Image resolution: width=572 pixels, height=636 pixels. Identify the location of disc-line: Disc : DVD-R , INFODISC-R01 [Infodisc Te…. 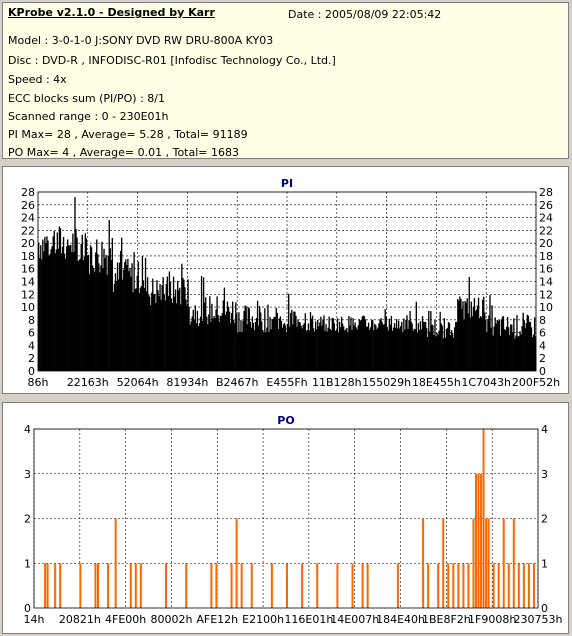
(172, 60).